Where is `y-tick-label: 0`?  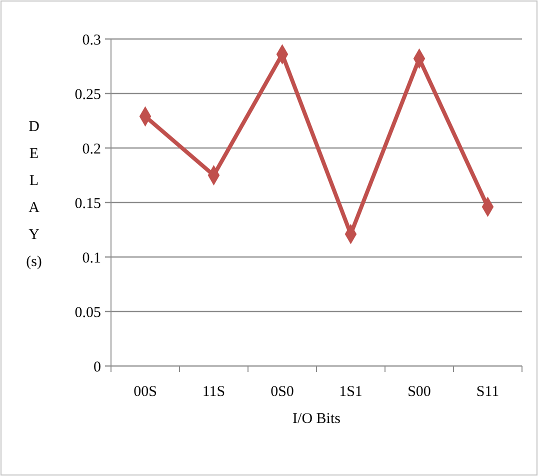 y-tick-label: 0 is located at coordinates (97, 367).